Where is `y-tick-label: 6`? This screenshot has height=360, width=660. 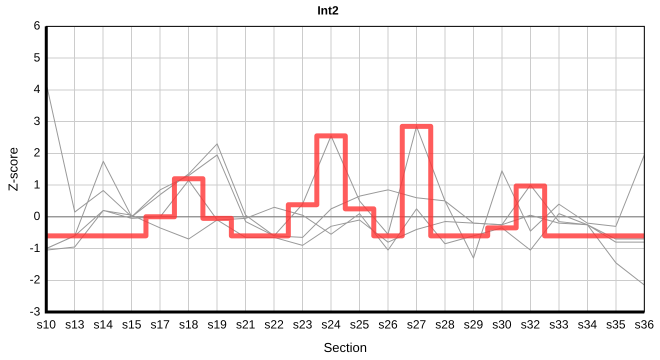
y-tick-label: 6 is located at coordinates (37, 25).